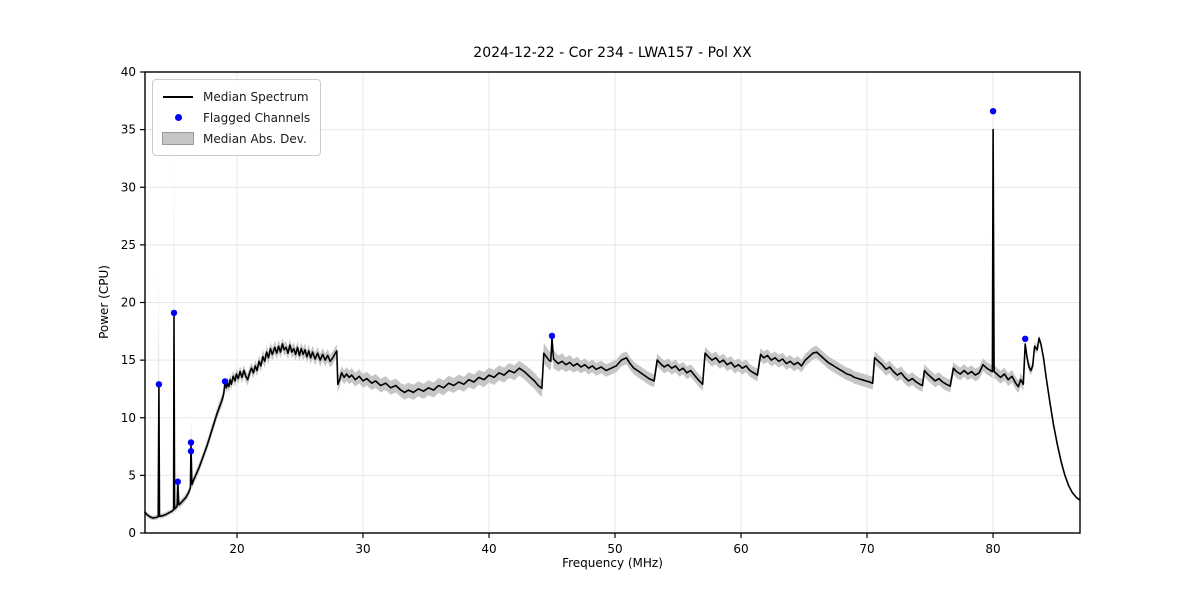  What do you see at coordinates (104, 302) in the screenshot?
I see `y-axis-label: Power (CPU)` at bounding box center [104, 302].